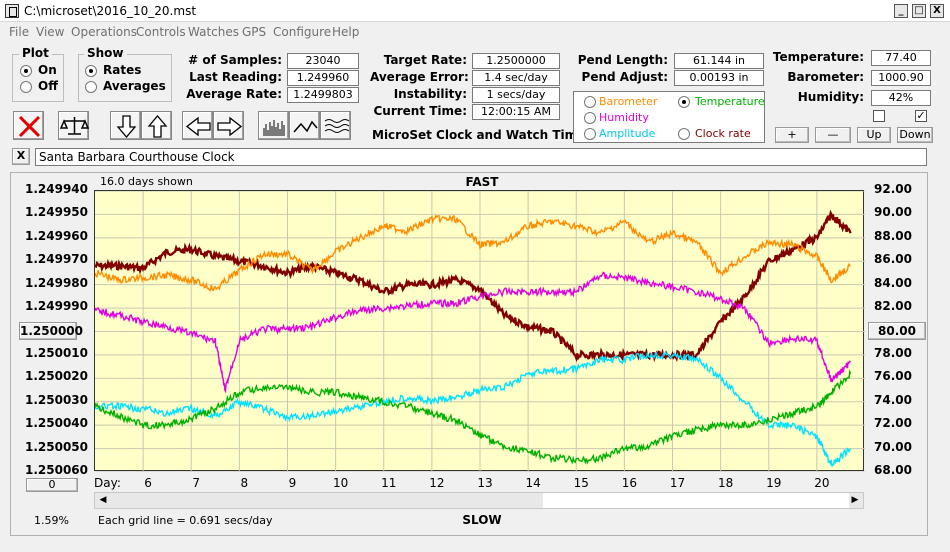 This screenshot has width=950, height=552. I want to click on left-checkbox, so click(879, 116).